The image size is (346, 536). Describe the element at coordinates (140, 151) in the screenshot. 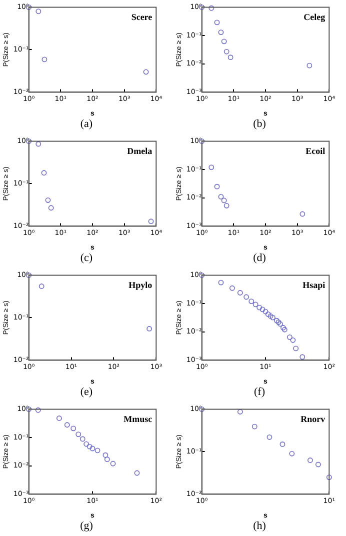

I see `text: Dmela` at that location.